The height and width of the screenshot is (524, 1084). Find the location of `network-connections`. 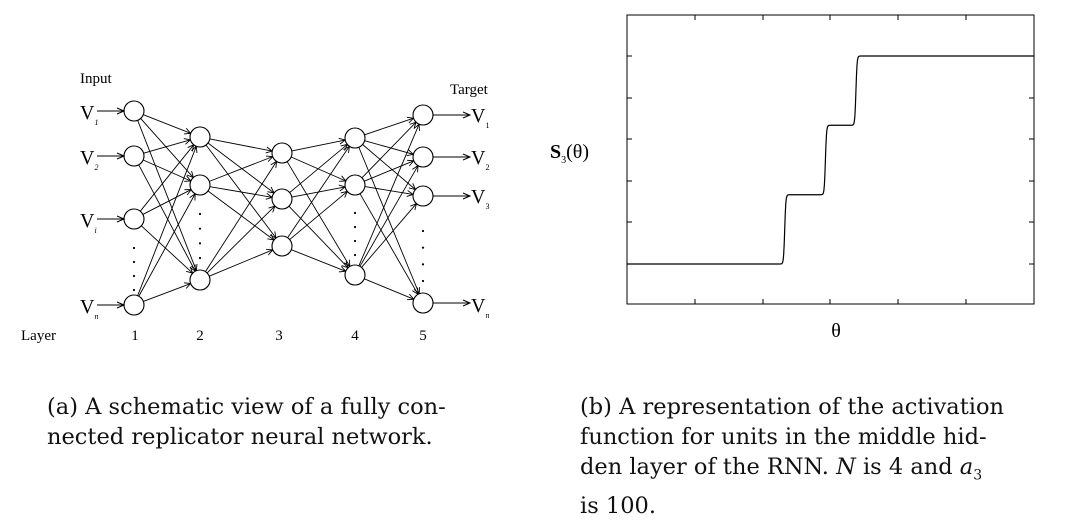

network-connections is located at coordinates (279, 208).